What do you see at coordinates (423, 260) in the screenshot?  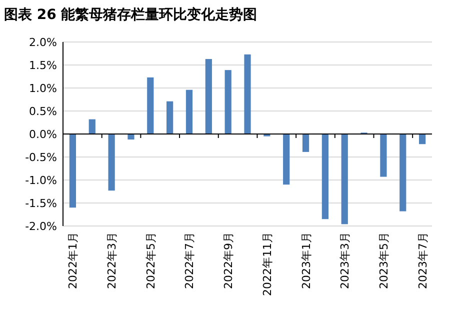 I see `x-tick-label: 2023年7月` at bounding box center [423, 260].